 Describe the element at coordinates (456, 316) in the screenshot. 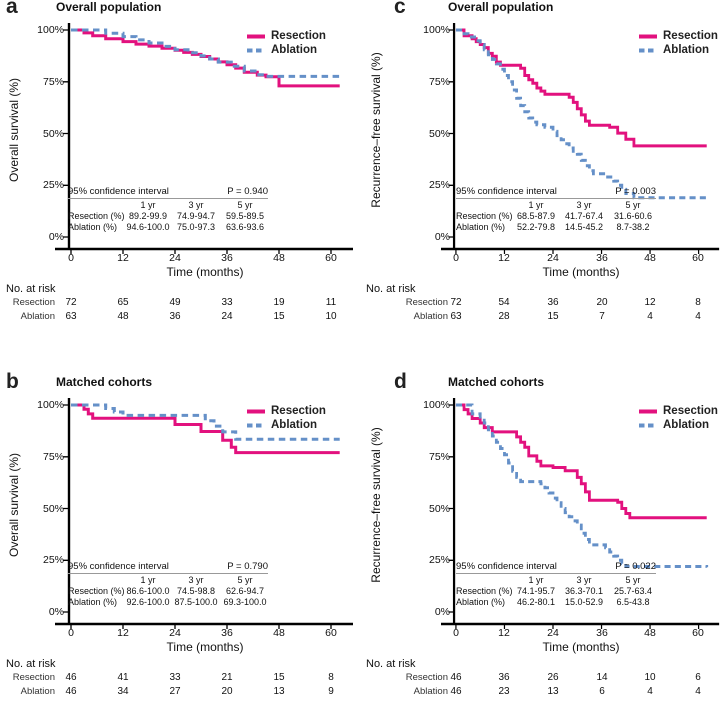

I see `at-risk-count: 63` at that location.